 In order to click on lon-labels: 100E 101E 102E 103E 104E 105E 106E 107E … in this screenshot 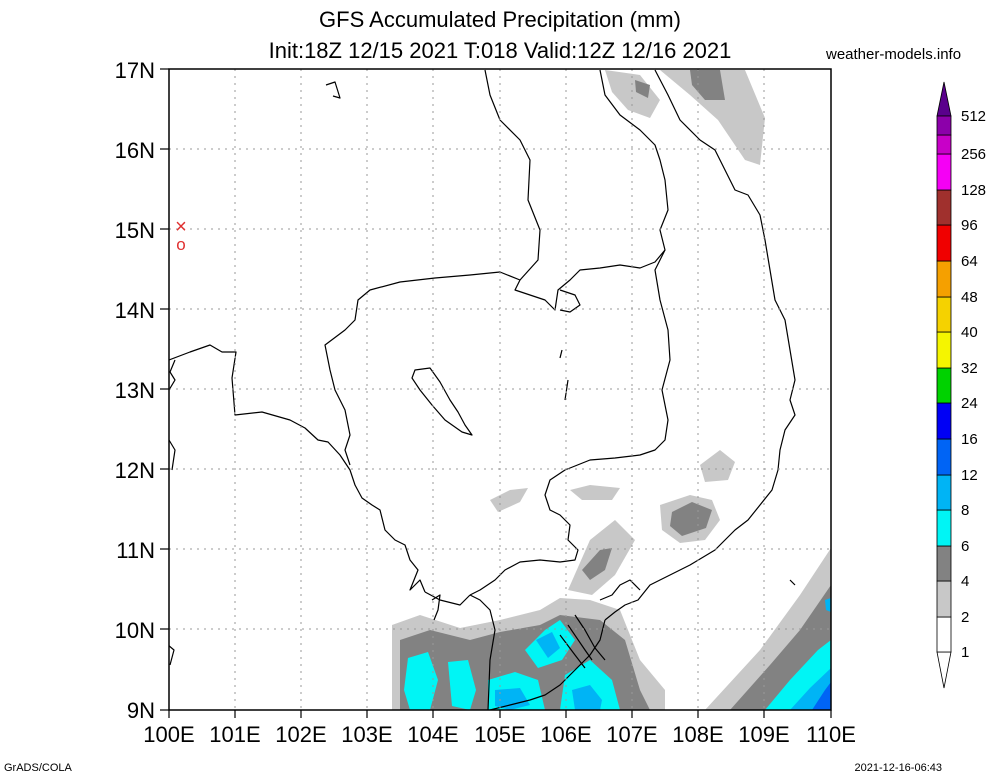, I will do `click(499, 734)`.